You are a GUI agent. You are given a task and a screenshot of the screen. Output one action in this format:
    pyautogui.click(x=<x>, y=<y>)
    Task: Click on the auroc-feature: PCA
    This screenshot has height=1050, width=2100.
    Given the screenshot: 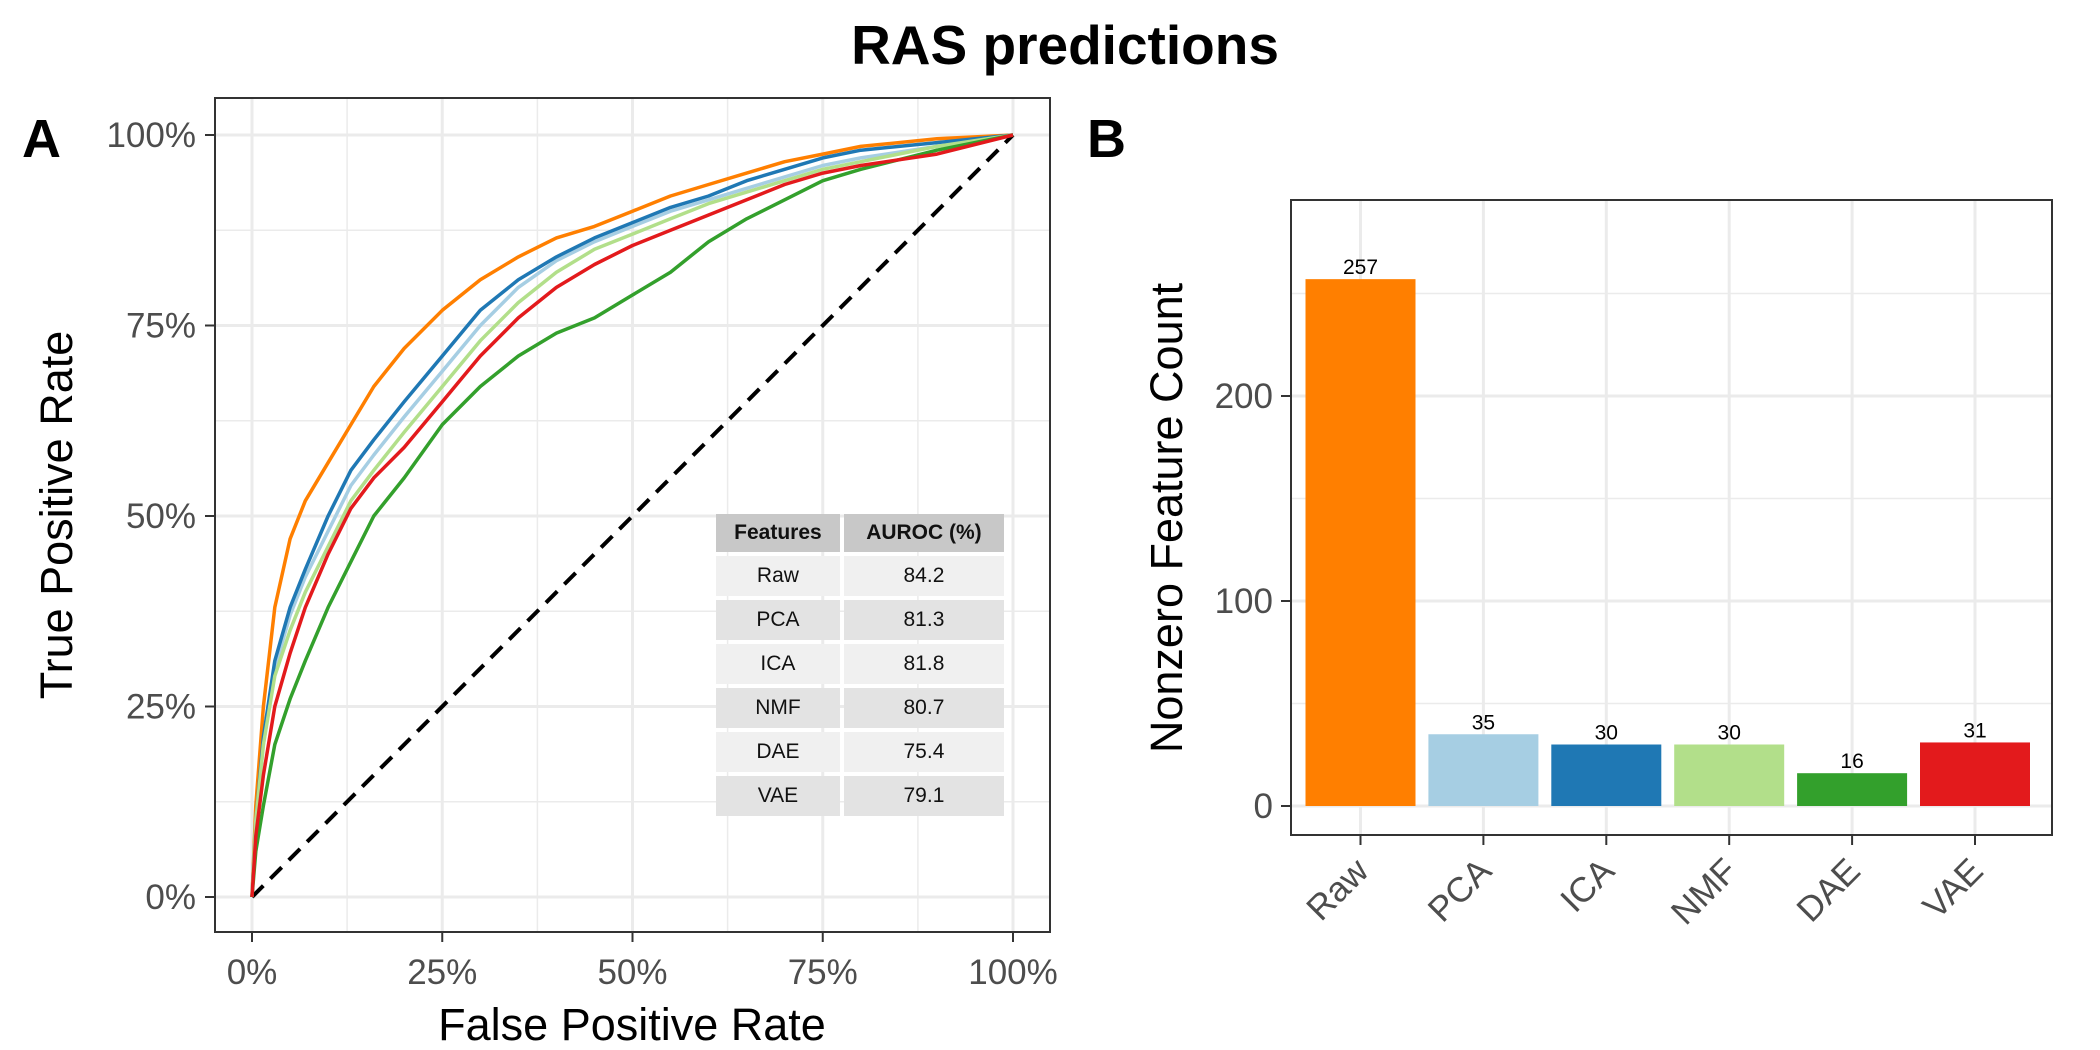 What is the action you would take?
    pyautogui.click(x=778, y=620)
    